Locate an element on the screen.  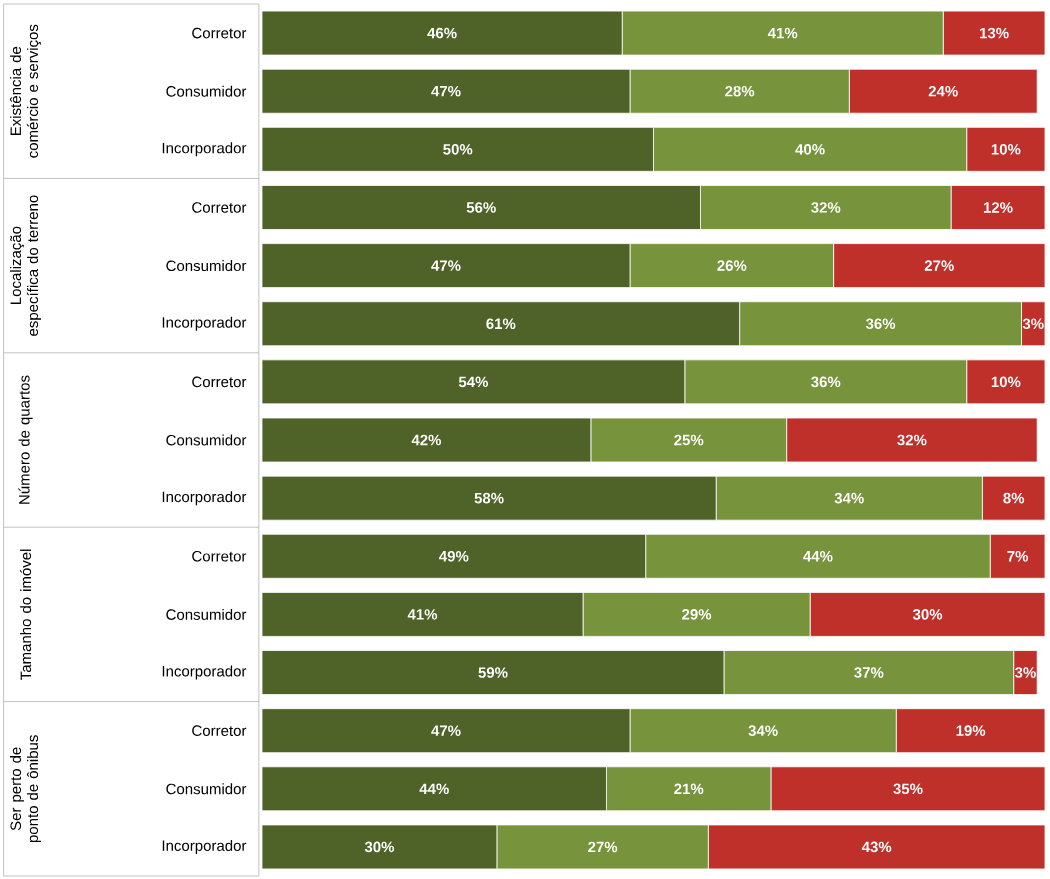
data-label: 42% is located at coordinates (426, 440).